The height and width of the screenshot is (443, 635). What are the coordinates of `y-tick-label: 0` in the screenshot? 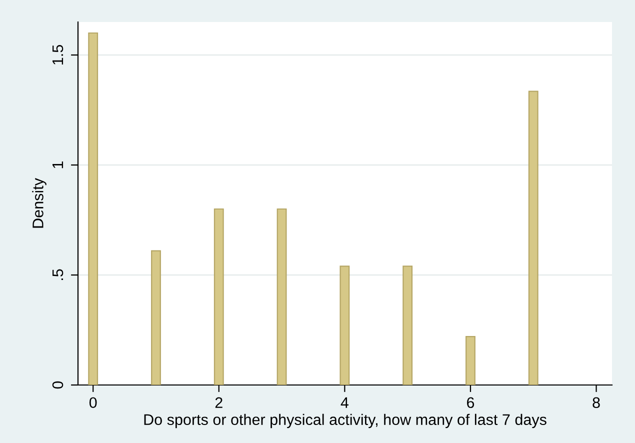 It's located at (58, 385).